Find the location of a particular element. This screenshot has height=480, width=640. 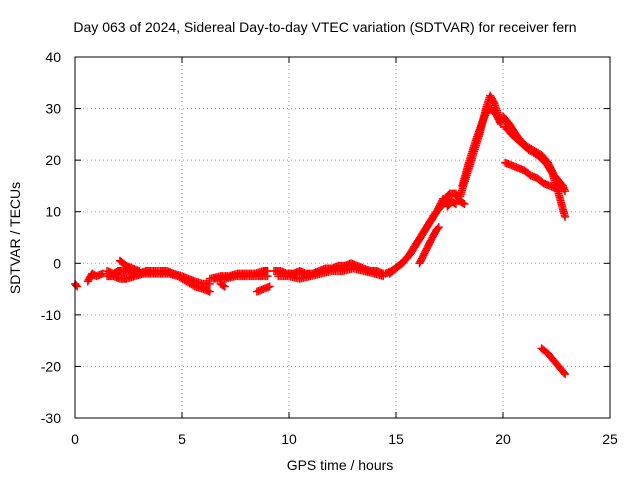

y-tick-label: 40 is located at coordinates (53, 57).